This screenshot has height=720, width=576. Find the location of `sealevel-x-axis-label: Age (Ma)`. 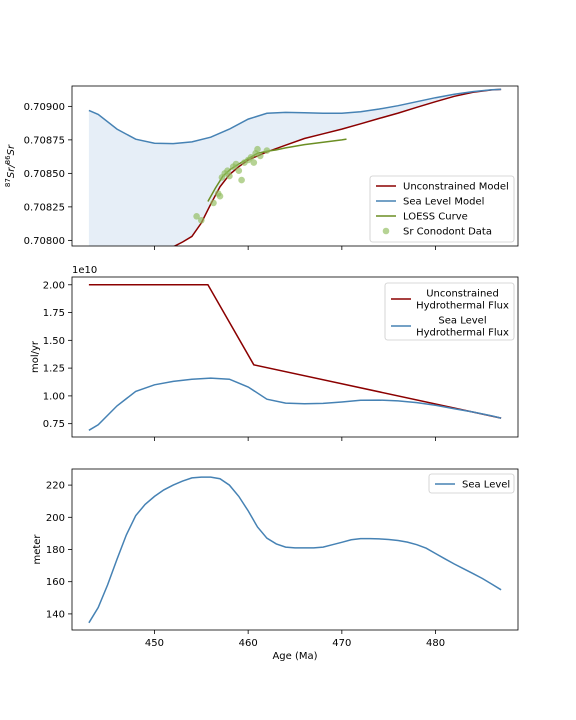

sealevel-x-axis-label: Age (Ma) is located at coordinates (294, 656).